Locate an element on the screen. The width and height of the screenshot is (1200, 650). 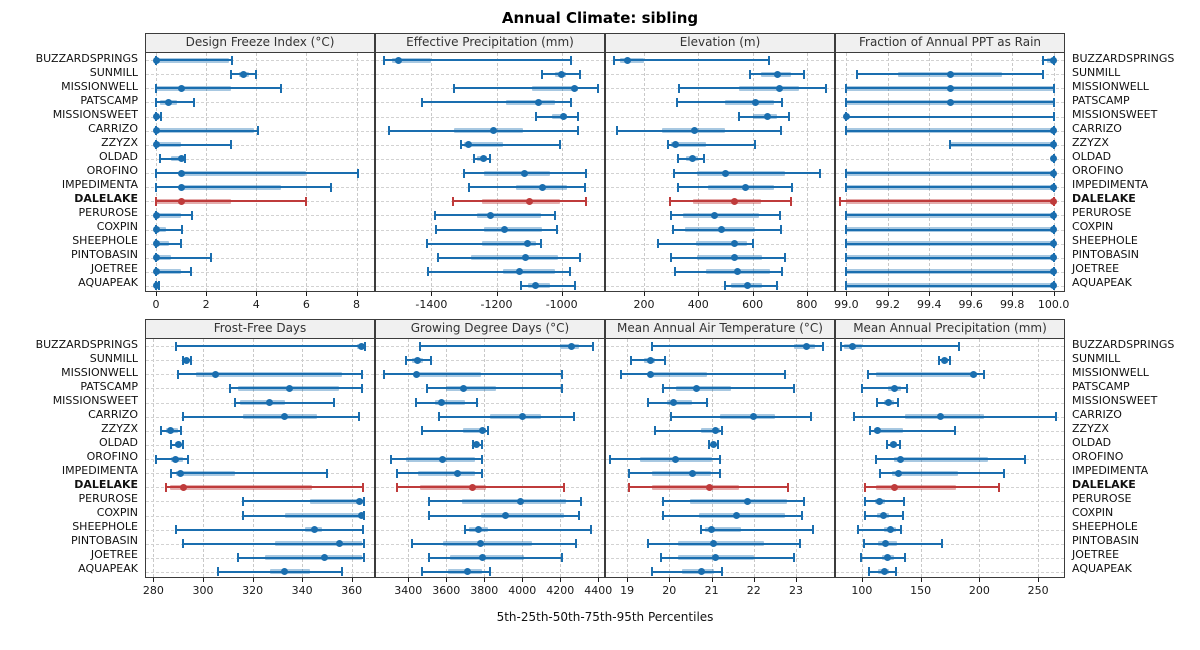
x-tick-label: 4200 is located at coordinates (560, 590).